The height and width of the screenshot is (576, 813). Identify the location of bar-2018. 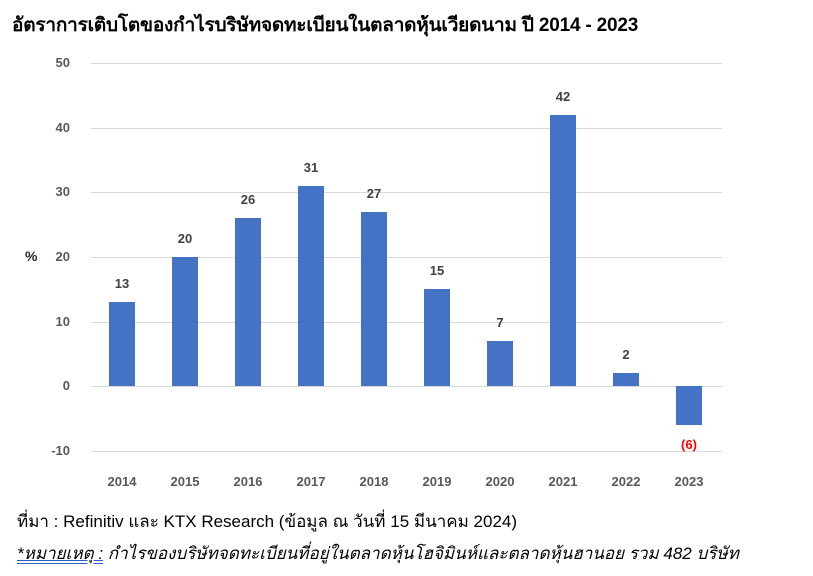
(374, 299).